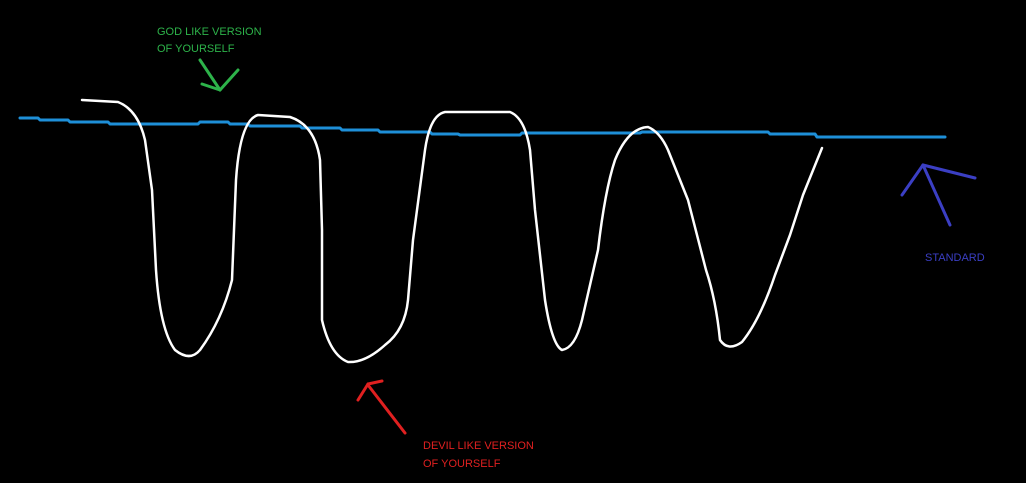 This screenshot has width=1026, height=483. I want to click on standard-label: STANDARD, so click(955, 258).